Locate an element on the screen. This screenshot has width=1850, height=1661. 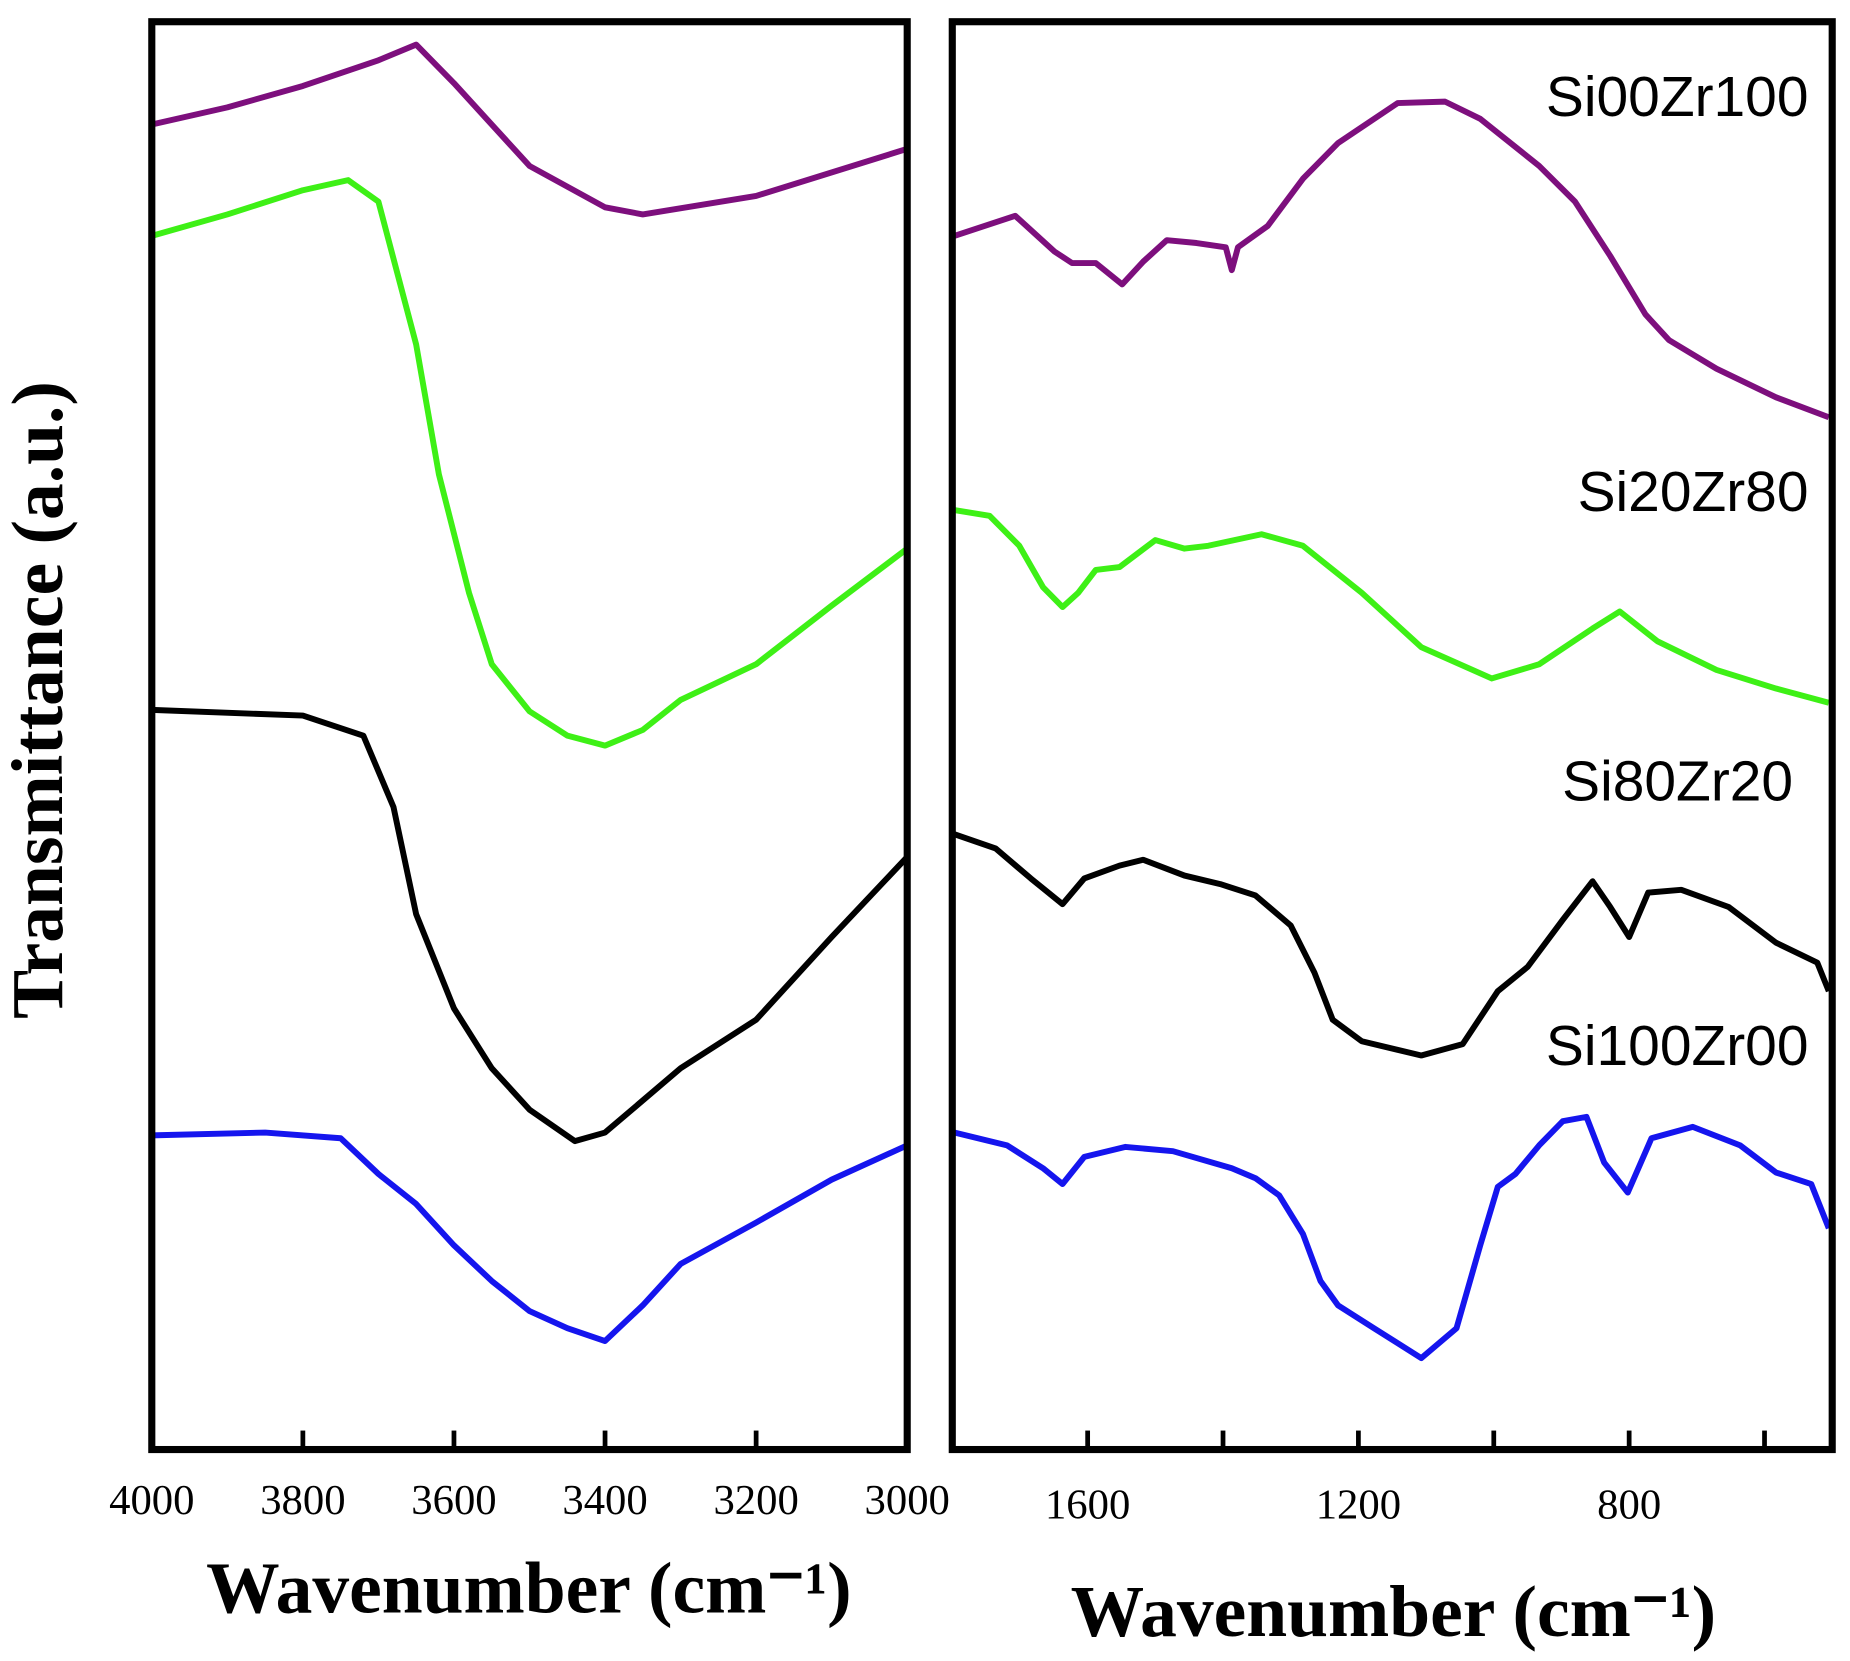
y-axis-label: Transmittance (a.u.) is located at coordinates (39, 700).